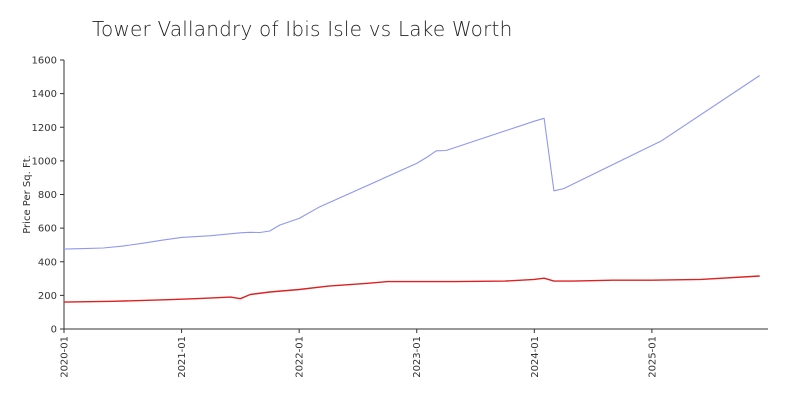  I want to click on y-tick-label: 200, so click(47, 296).